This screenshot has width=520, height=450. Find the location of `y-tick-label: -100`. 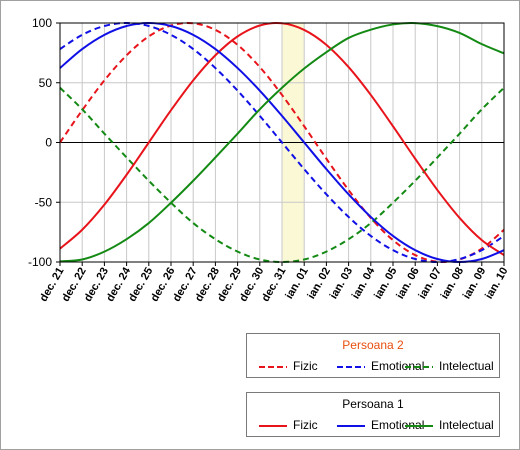

y-tick-label: -100 is located at coordinates (40, 262).